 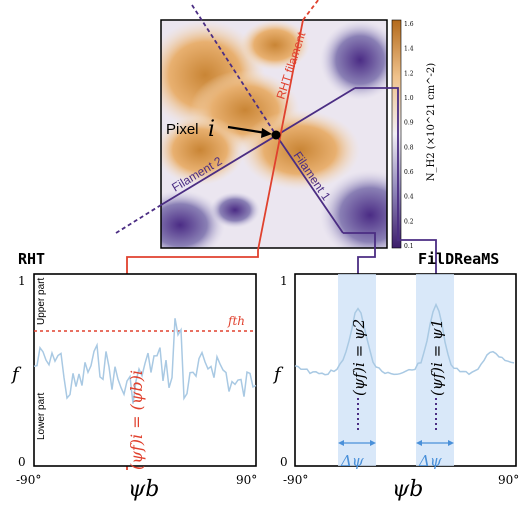 I want to click on colorbar-tick-label: 1.6, so click(x=409, y=24).